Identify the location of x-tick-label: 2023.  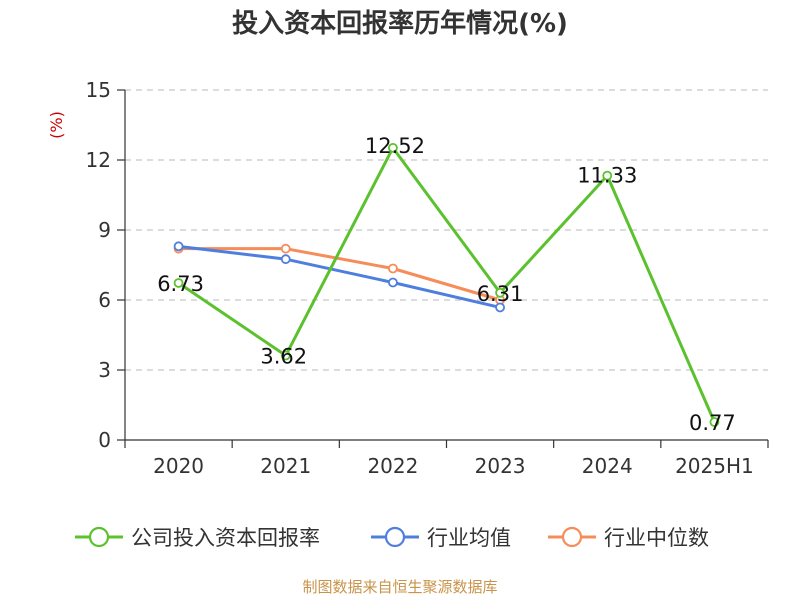
(500, 466).